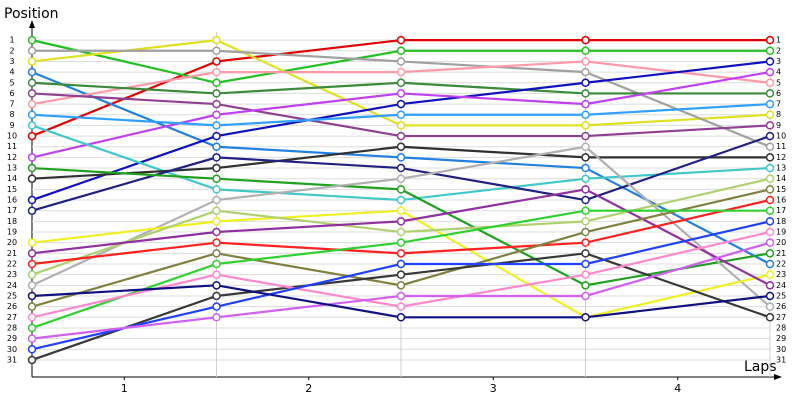 The width and height of the screenshot is (800, 400). What do you see at coordinates (12, 146) in the screenshot?
I see `y-tick-label: 11` at bounding box center [12, 146].